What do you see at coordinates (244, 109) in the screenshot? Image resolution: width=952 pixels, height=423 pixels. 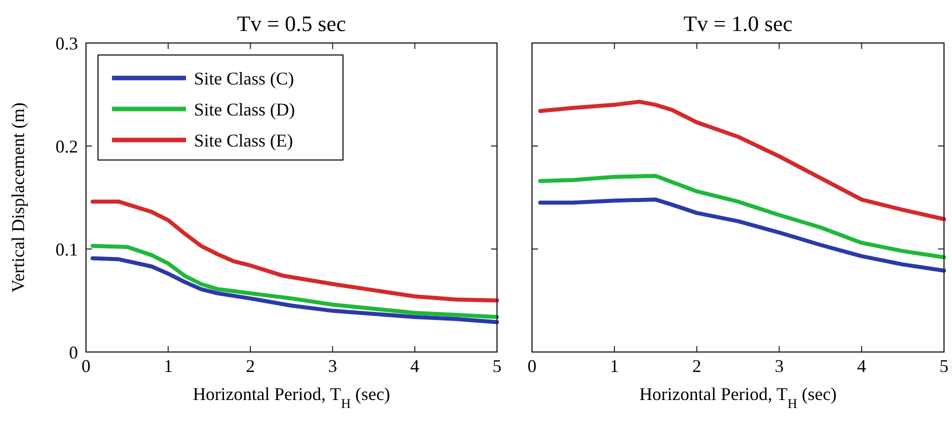 I see `legend-label: Site Class (D)` at bounding box center [244, 109].